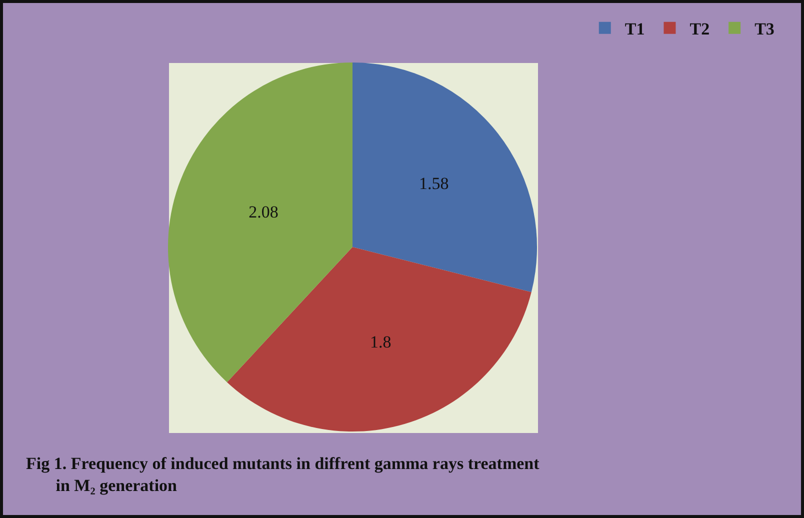 Image resolution: width=804 pixels, height=518 pixels. What do you see at coordinates (700, 29) in the screenshot?
I see `legend-label: T2` at bounding box center [700, 29].